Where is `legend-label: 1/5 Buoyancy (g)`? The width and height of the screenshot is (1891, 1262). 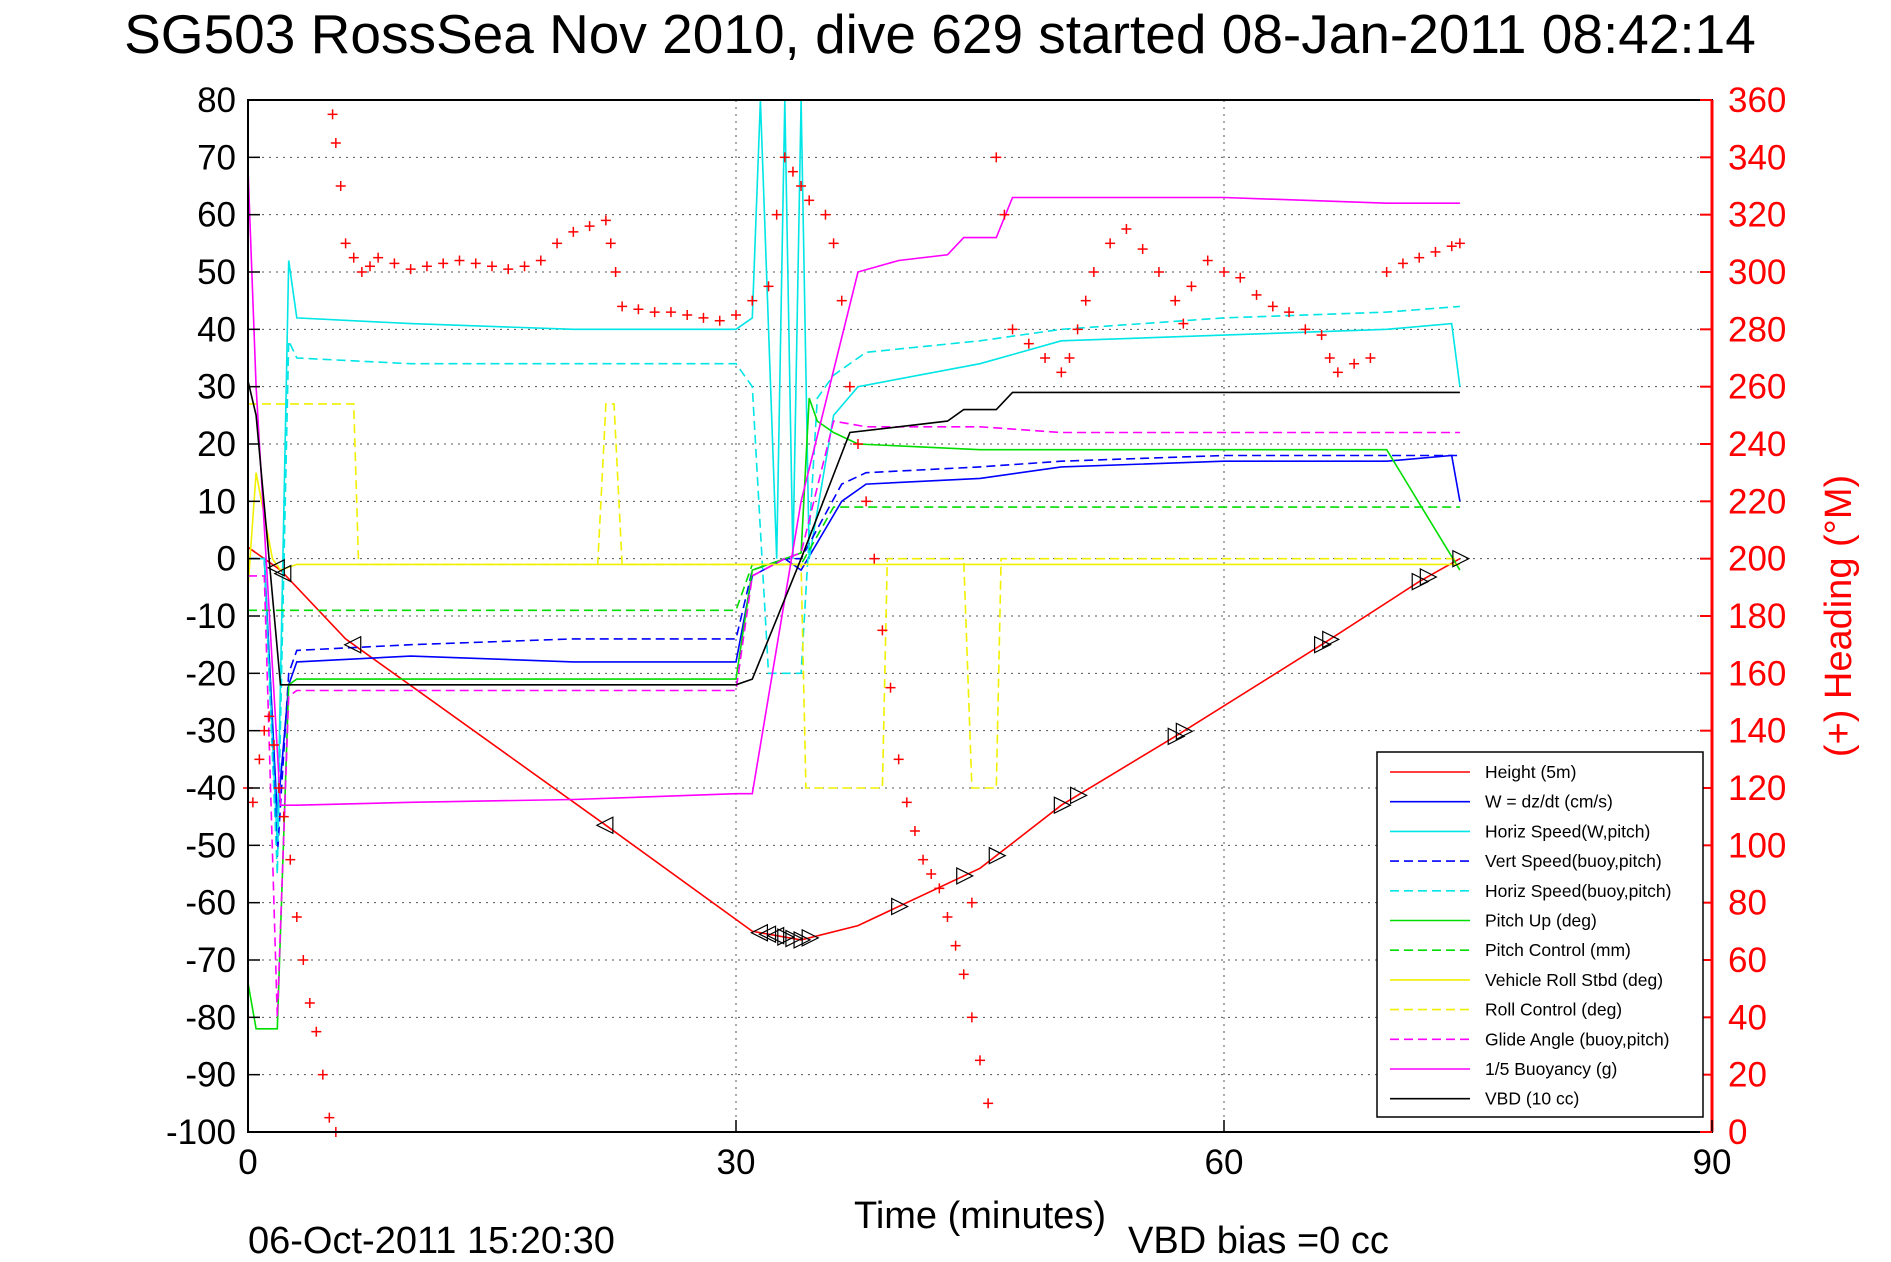
legend-label: 1/5 Buoyancy (g) is located at coordinates (1551, 1069).